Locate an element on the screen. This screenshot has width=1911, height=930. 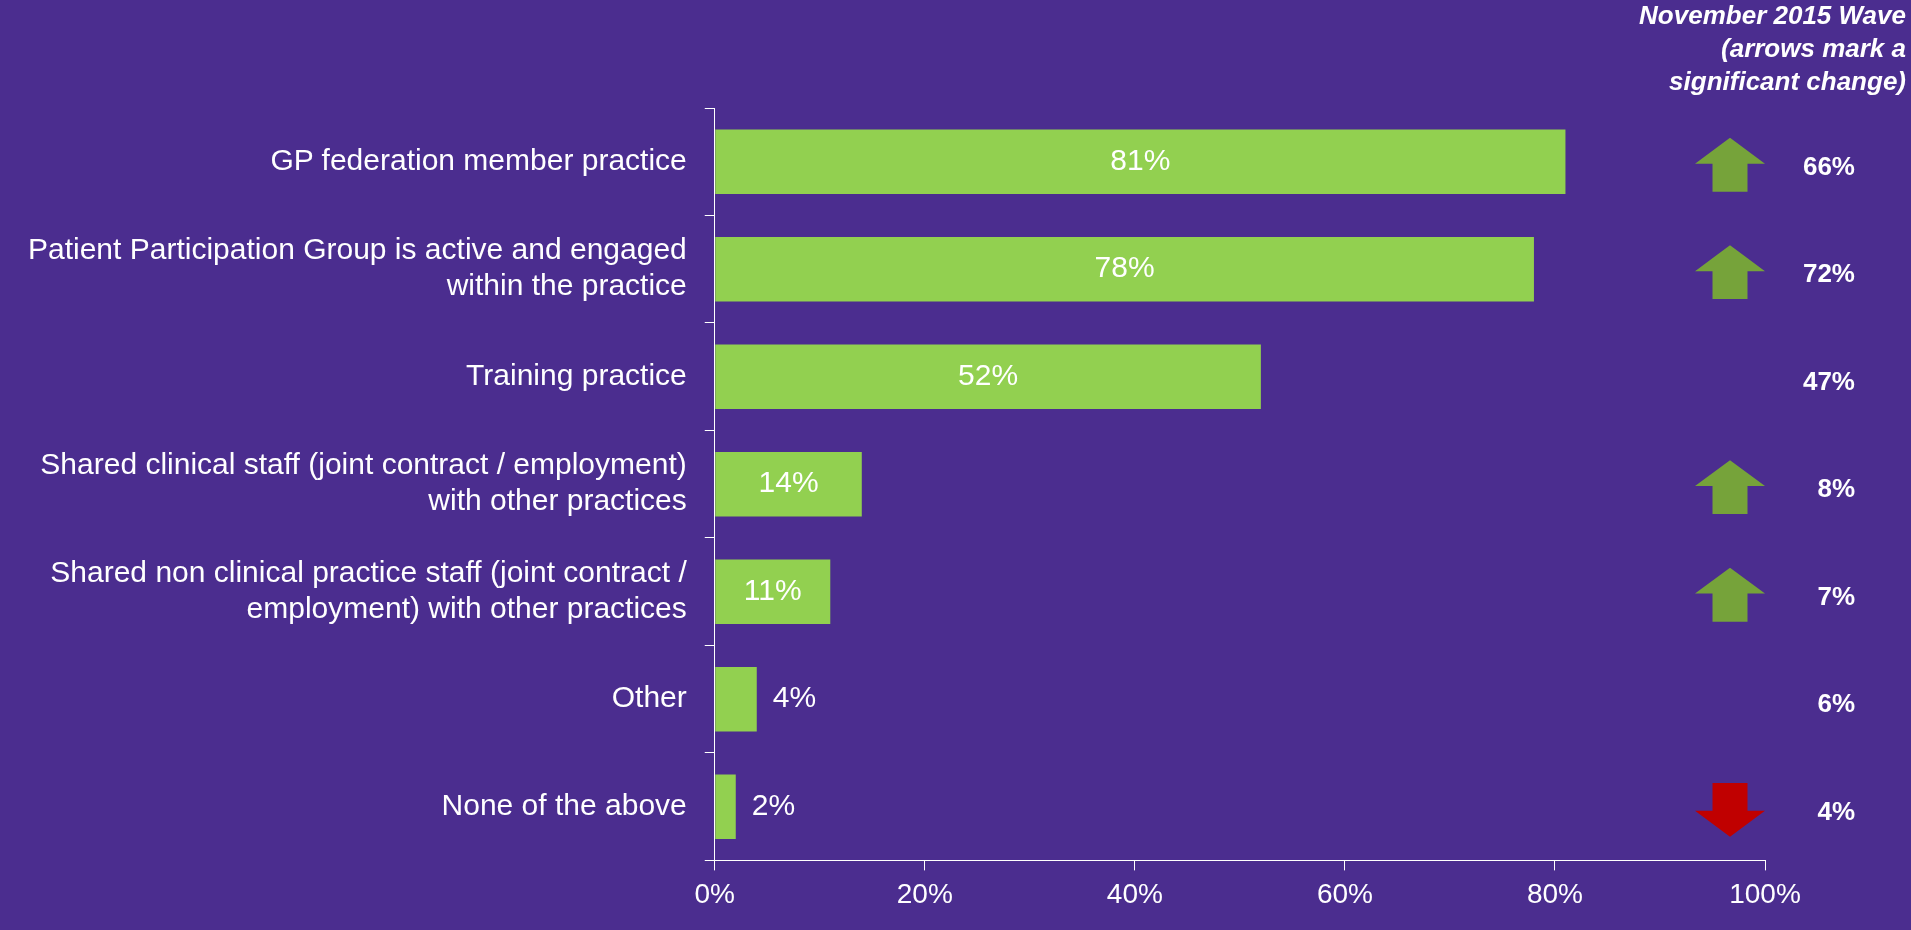
data-label: 11% is located at coordinates (772, 589).